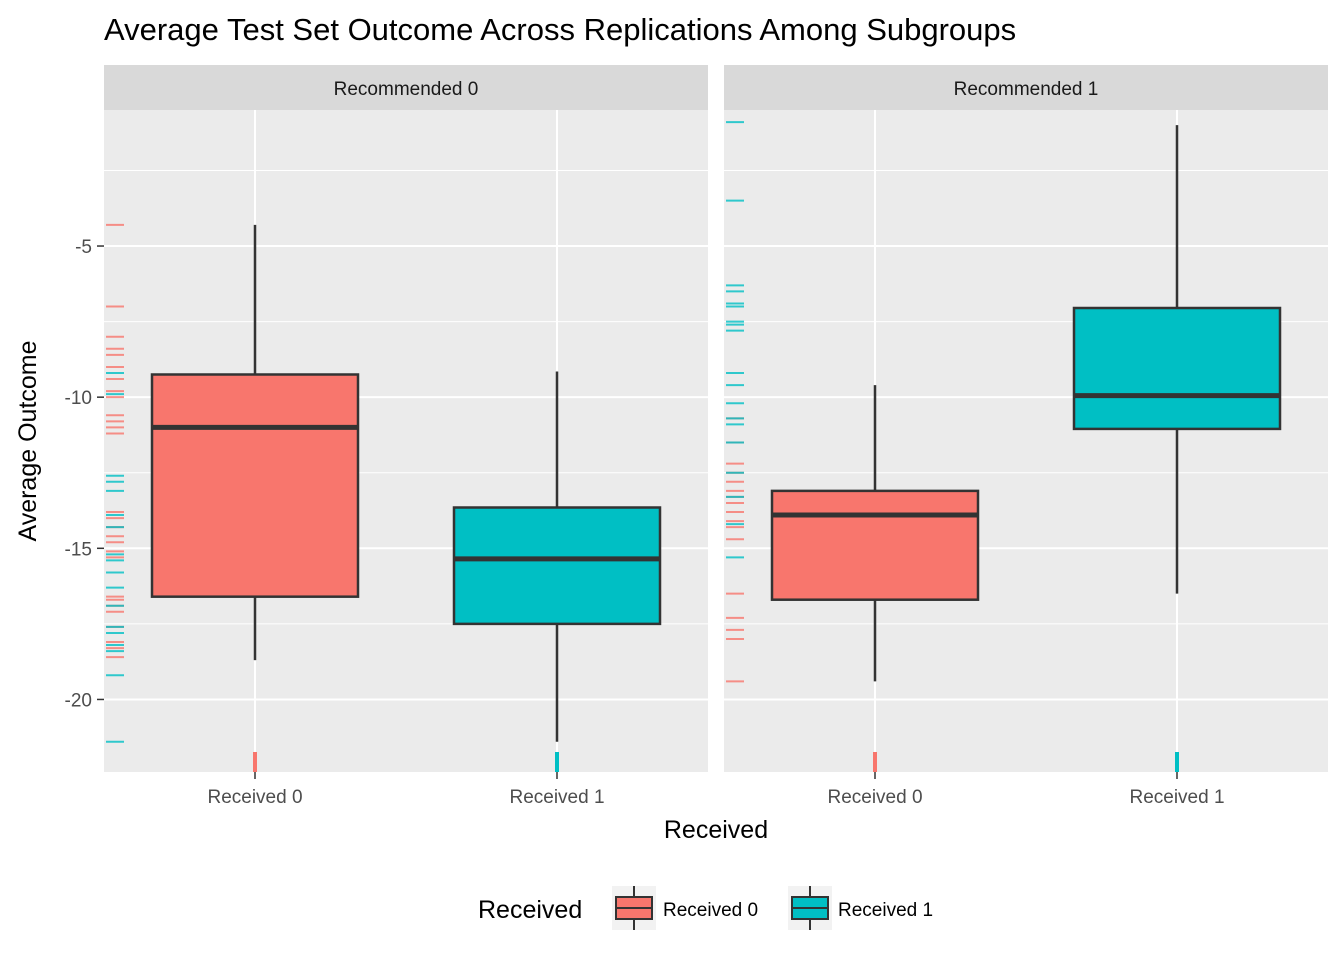 The image size is (1344, 960). What do you see at coordinates (78, 398) in the screenshot?
I see `y-tick-label: -10` at bounding box center [78, 398].